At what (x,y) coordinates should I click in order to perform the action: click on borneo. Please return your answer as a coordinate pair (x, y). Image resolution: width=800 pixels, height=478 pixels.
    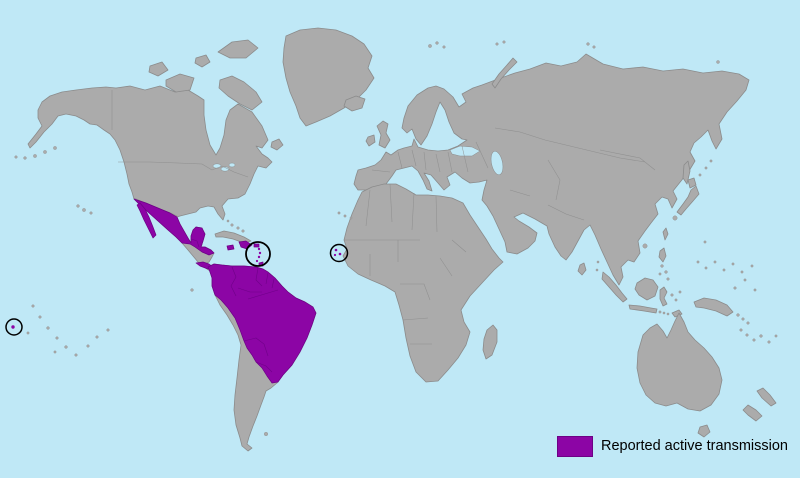
    Looking at the image, I should click on (646, 289).